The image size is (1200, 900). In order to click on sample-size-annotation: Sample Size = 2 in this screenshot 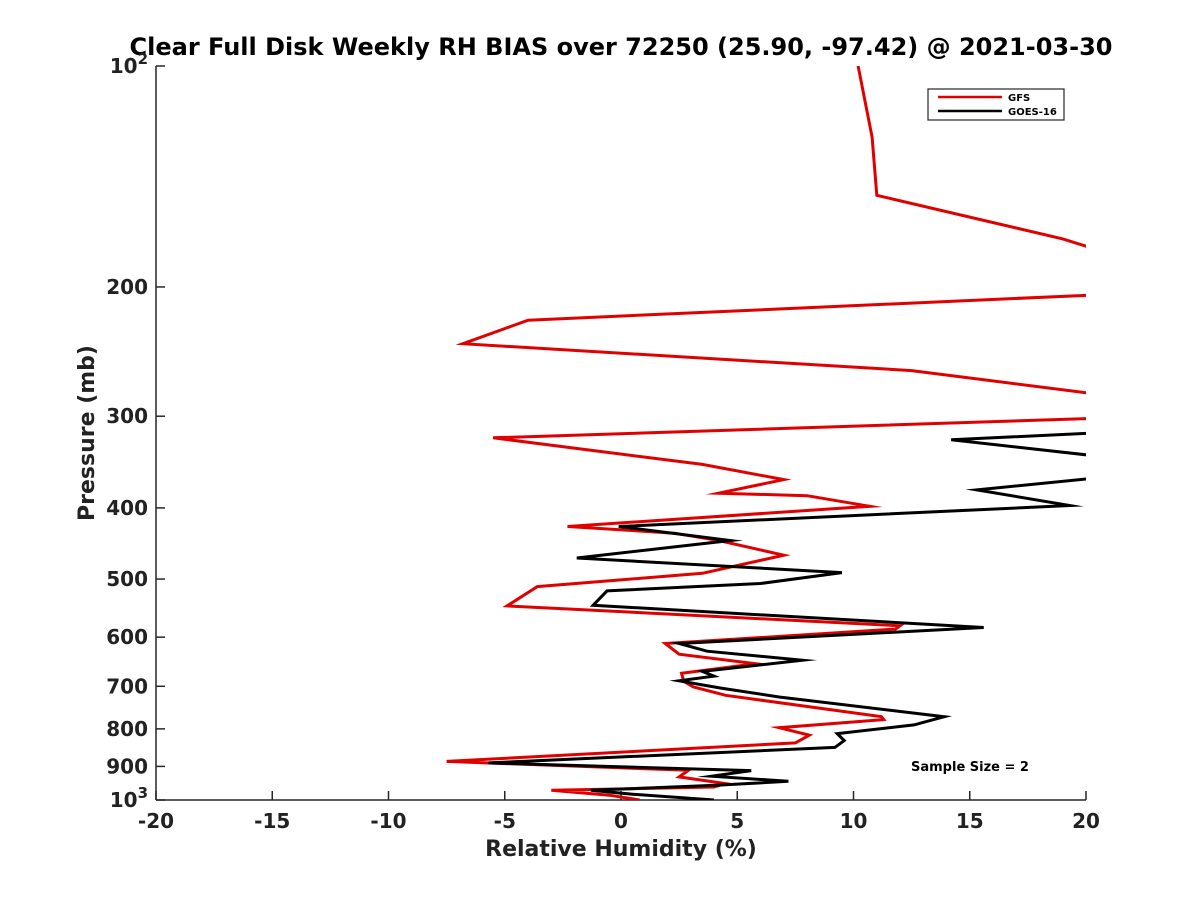, I will do `click(970, 767)`.